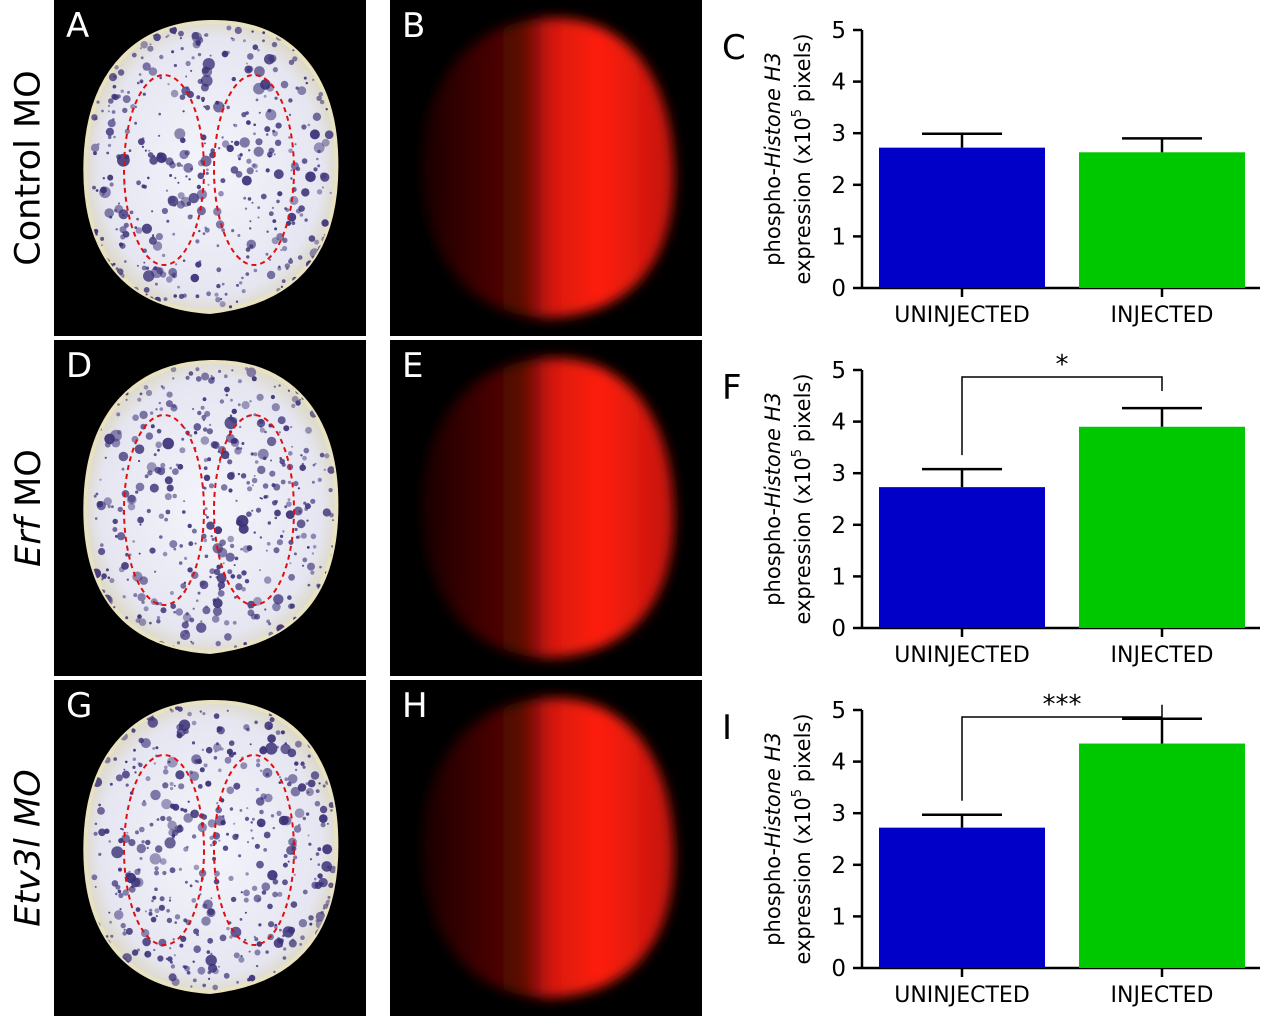 This screenshot has height=1016, width=1280. What do you see at coordinates (254, 510) in the screenshot?
I see `right-outline` at bounding box center [254, 510].